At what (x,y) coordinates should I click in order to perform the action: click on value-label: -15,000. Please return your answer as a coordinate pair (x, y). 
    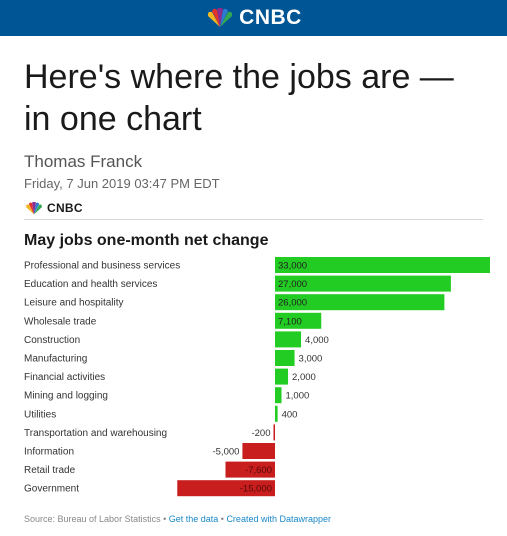
    Looking at the image, I should click on (256, 489).